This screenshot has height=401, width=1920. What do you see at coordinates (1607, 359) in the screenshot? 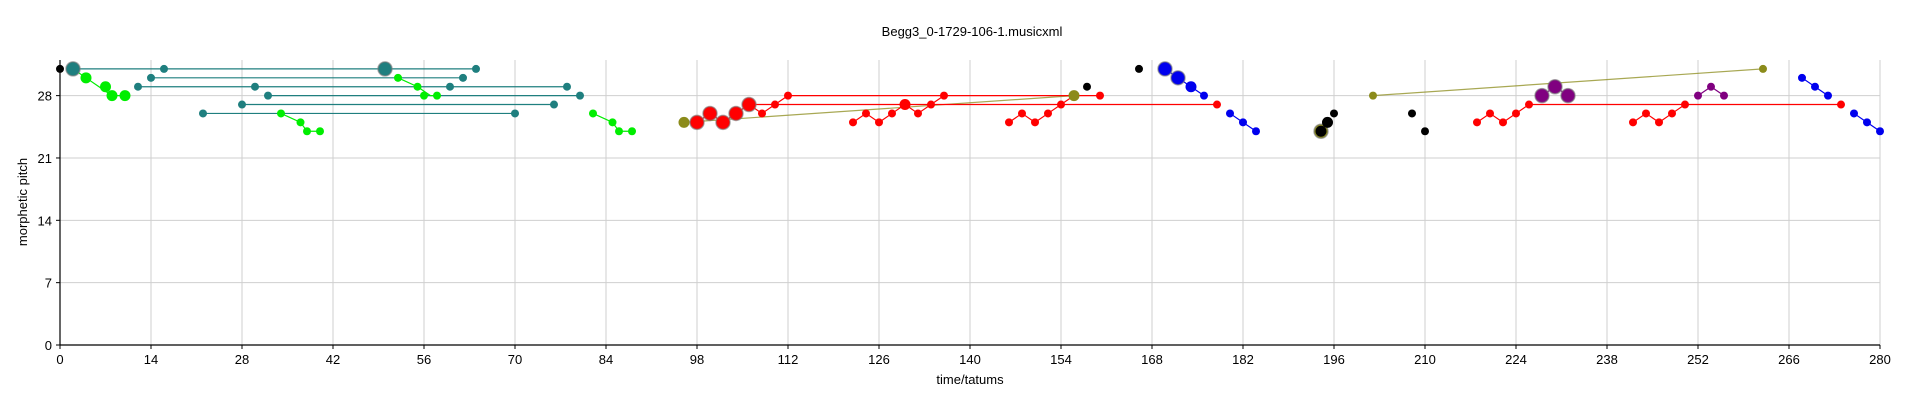
I see `x-tick-label: 238` at bounding box center [1607, 359].